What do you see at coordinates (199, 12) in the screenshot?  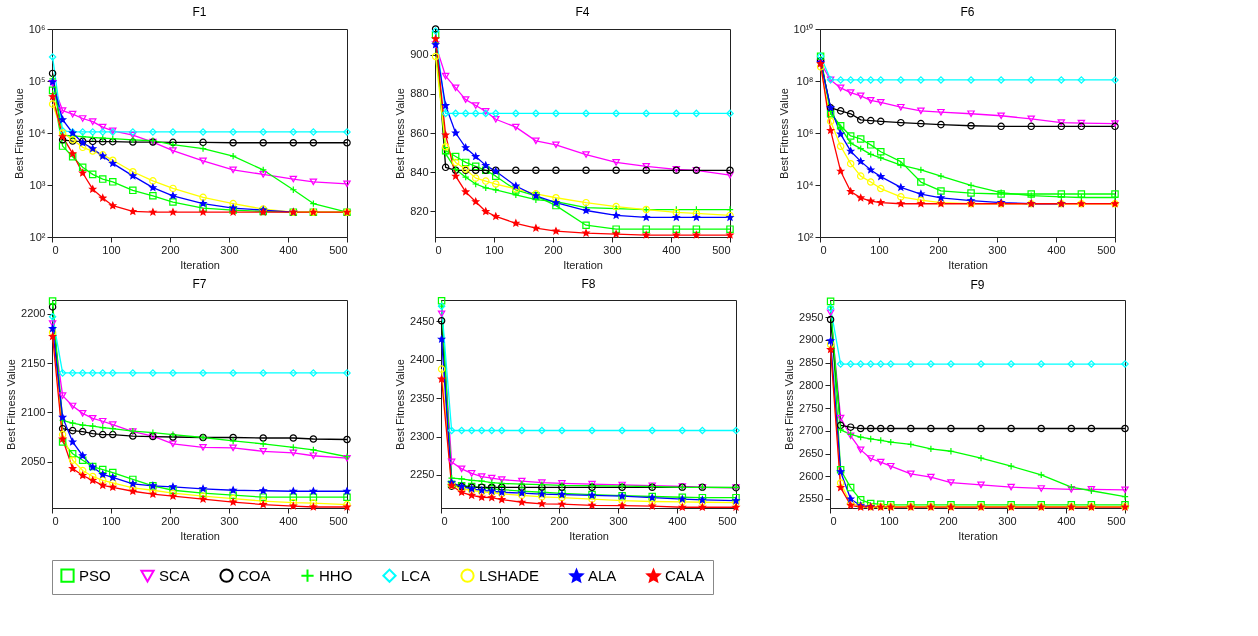 I see `chart-title: F1` at bounding box center [199, 12].